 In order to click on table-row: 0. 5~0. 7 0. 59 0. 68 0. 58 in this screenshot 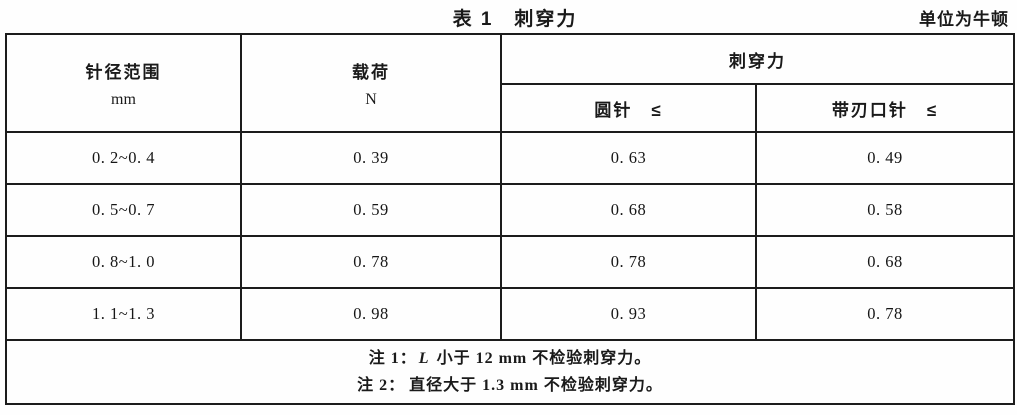, I will do `click(510, 210)`.